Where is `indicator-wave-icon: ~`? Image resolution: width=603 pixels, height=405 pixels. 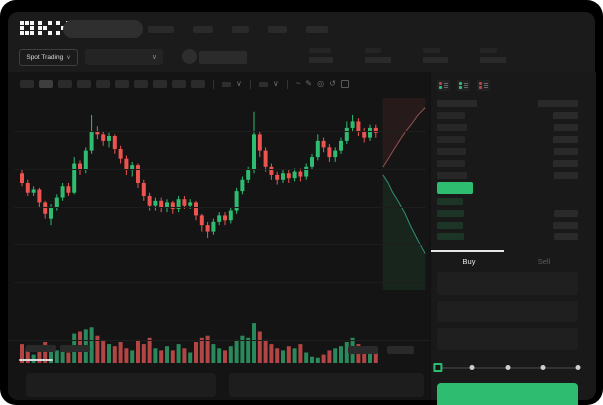 indicator-wave-icon: ~ is located at coordinates (298, 83).